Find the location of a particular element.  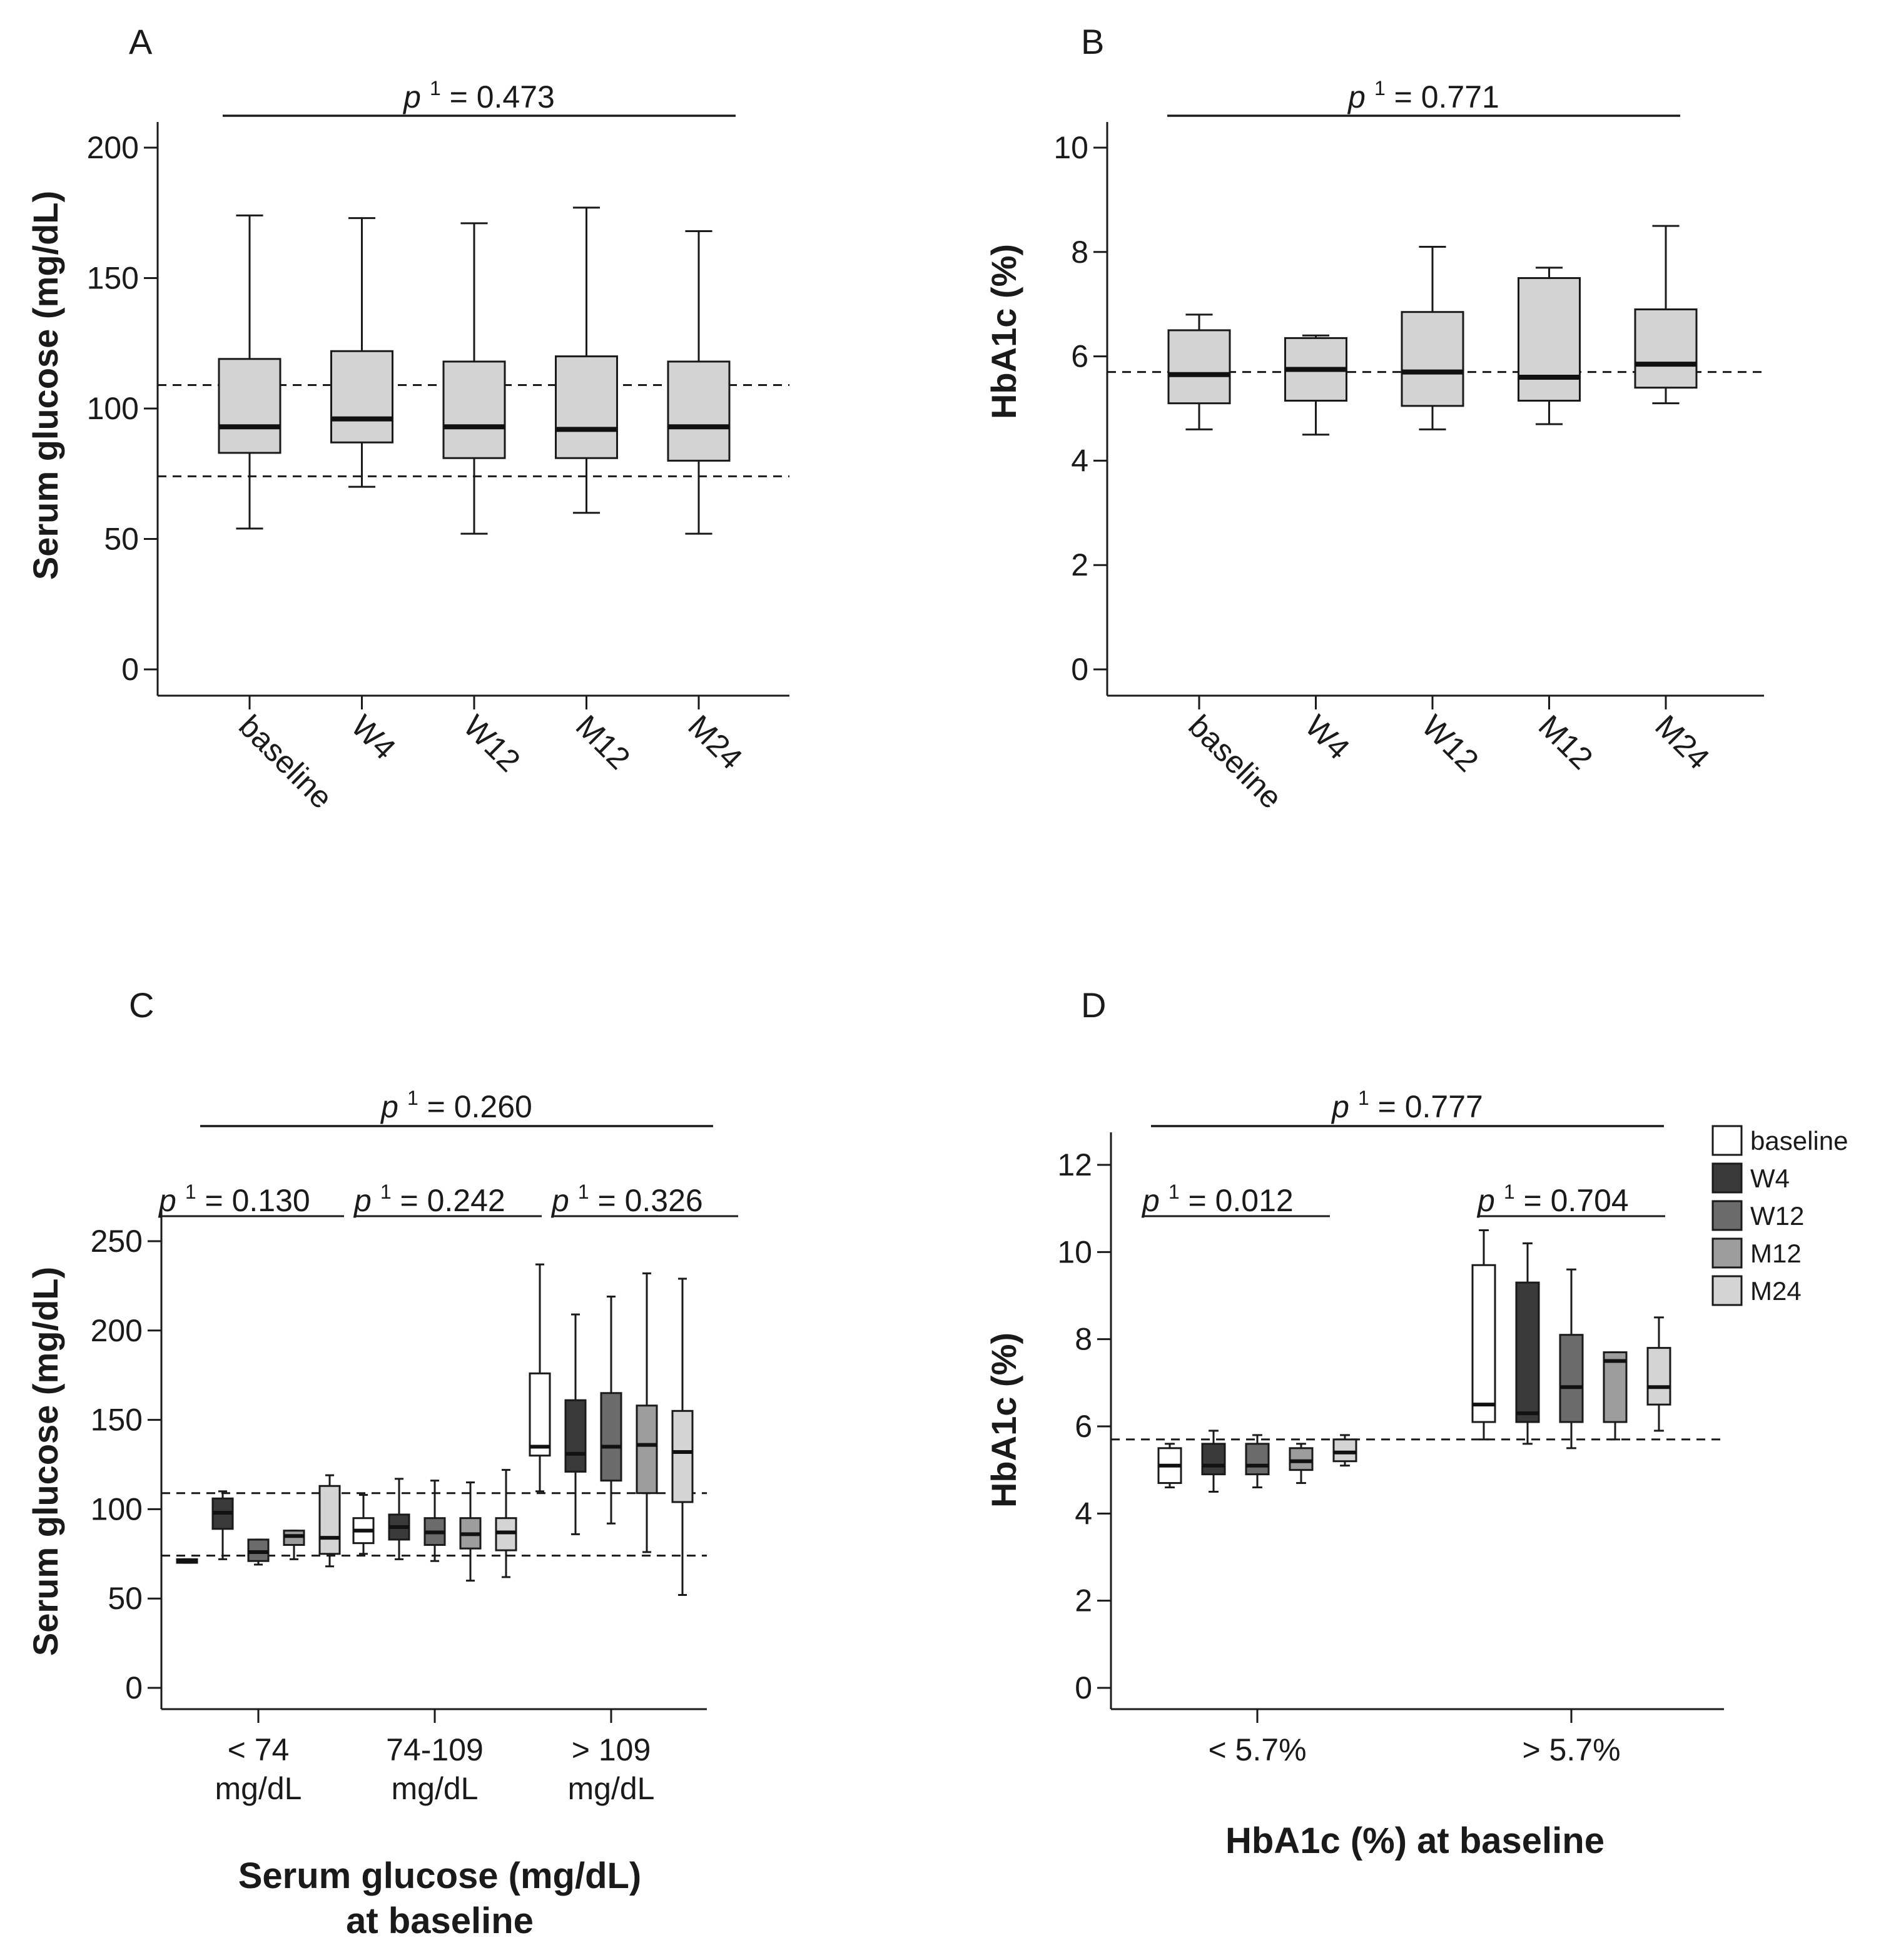

panel-c-label: C is located at coordinates (141, 1005).